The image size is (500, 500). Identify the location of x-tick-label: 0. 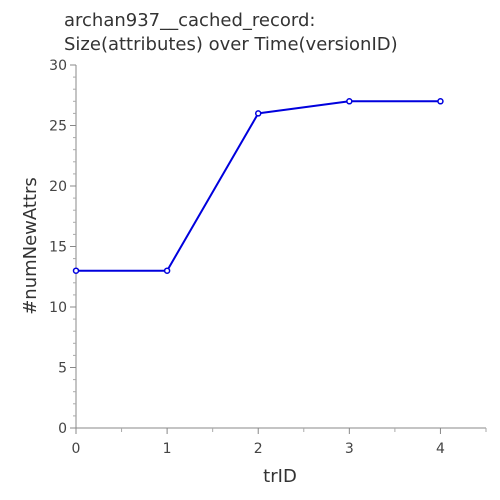
(76, 449).